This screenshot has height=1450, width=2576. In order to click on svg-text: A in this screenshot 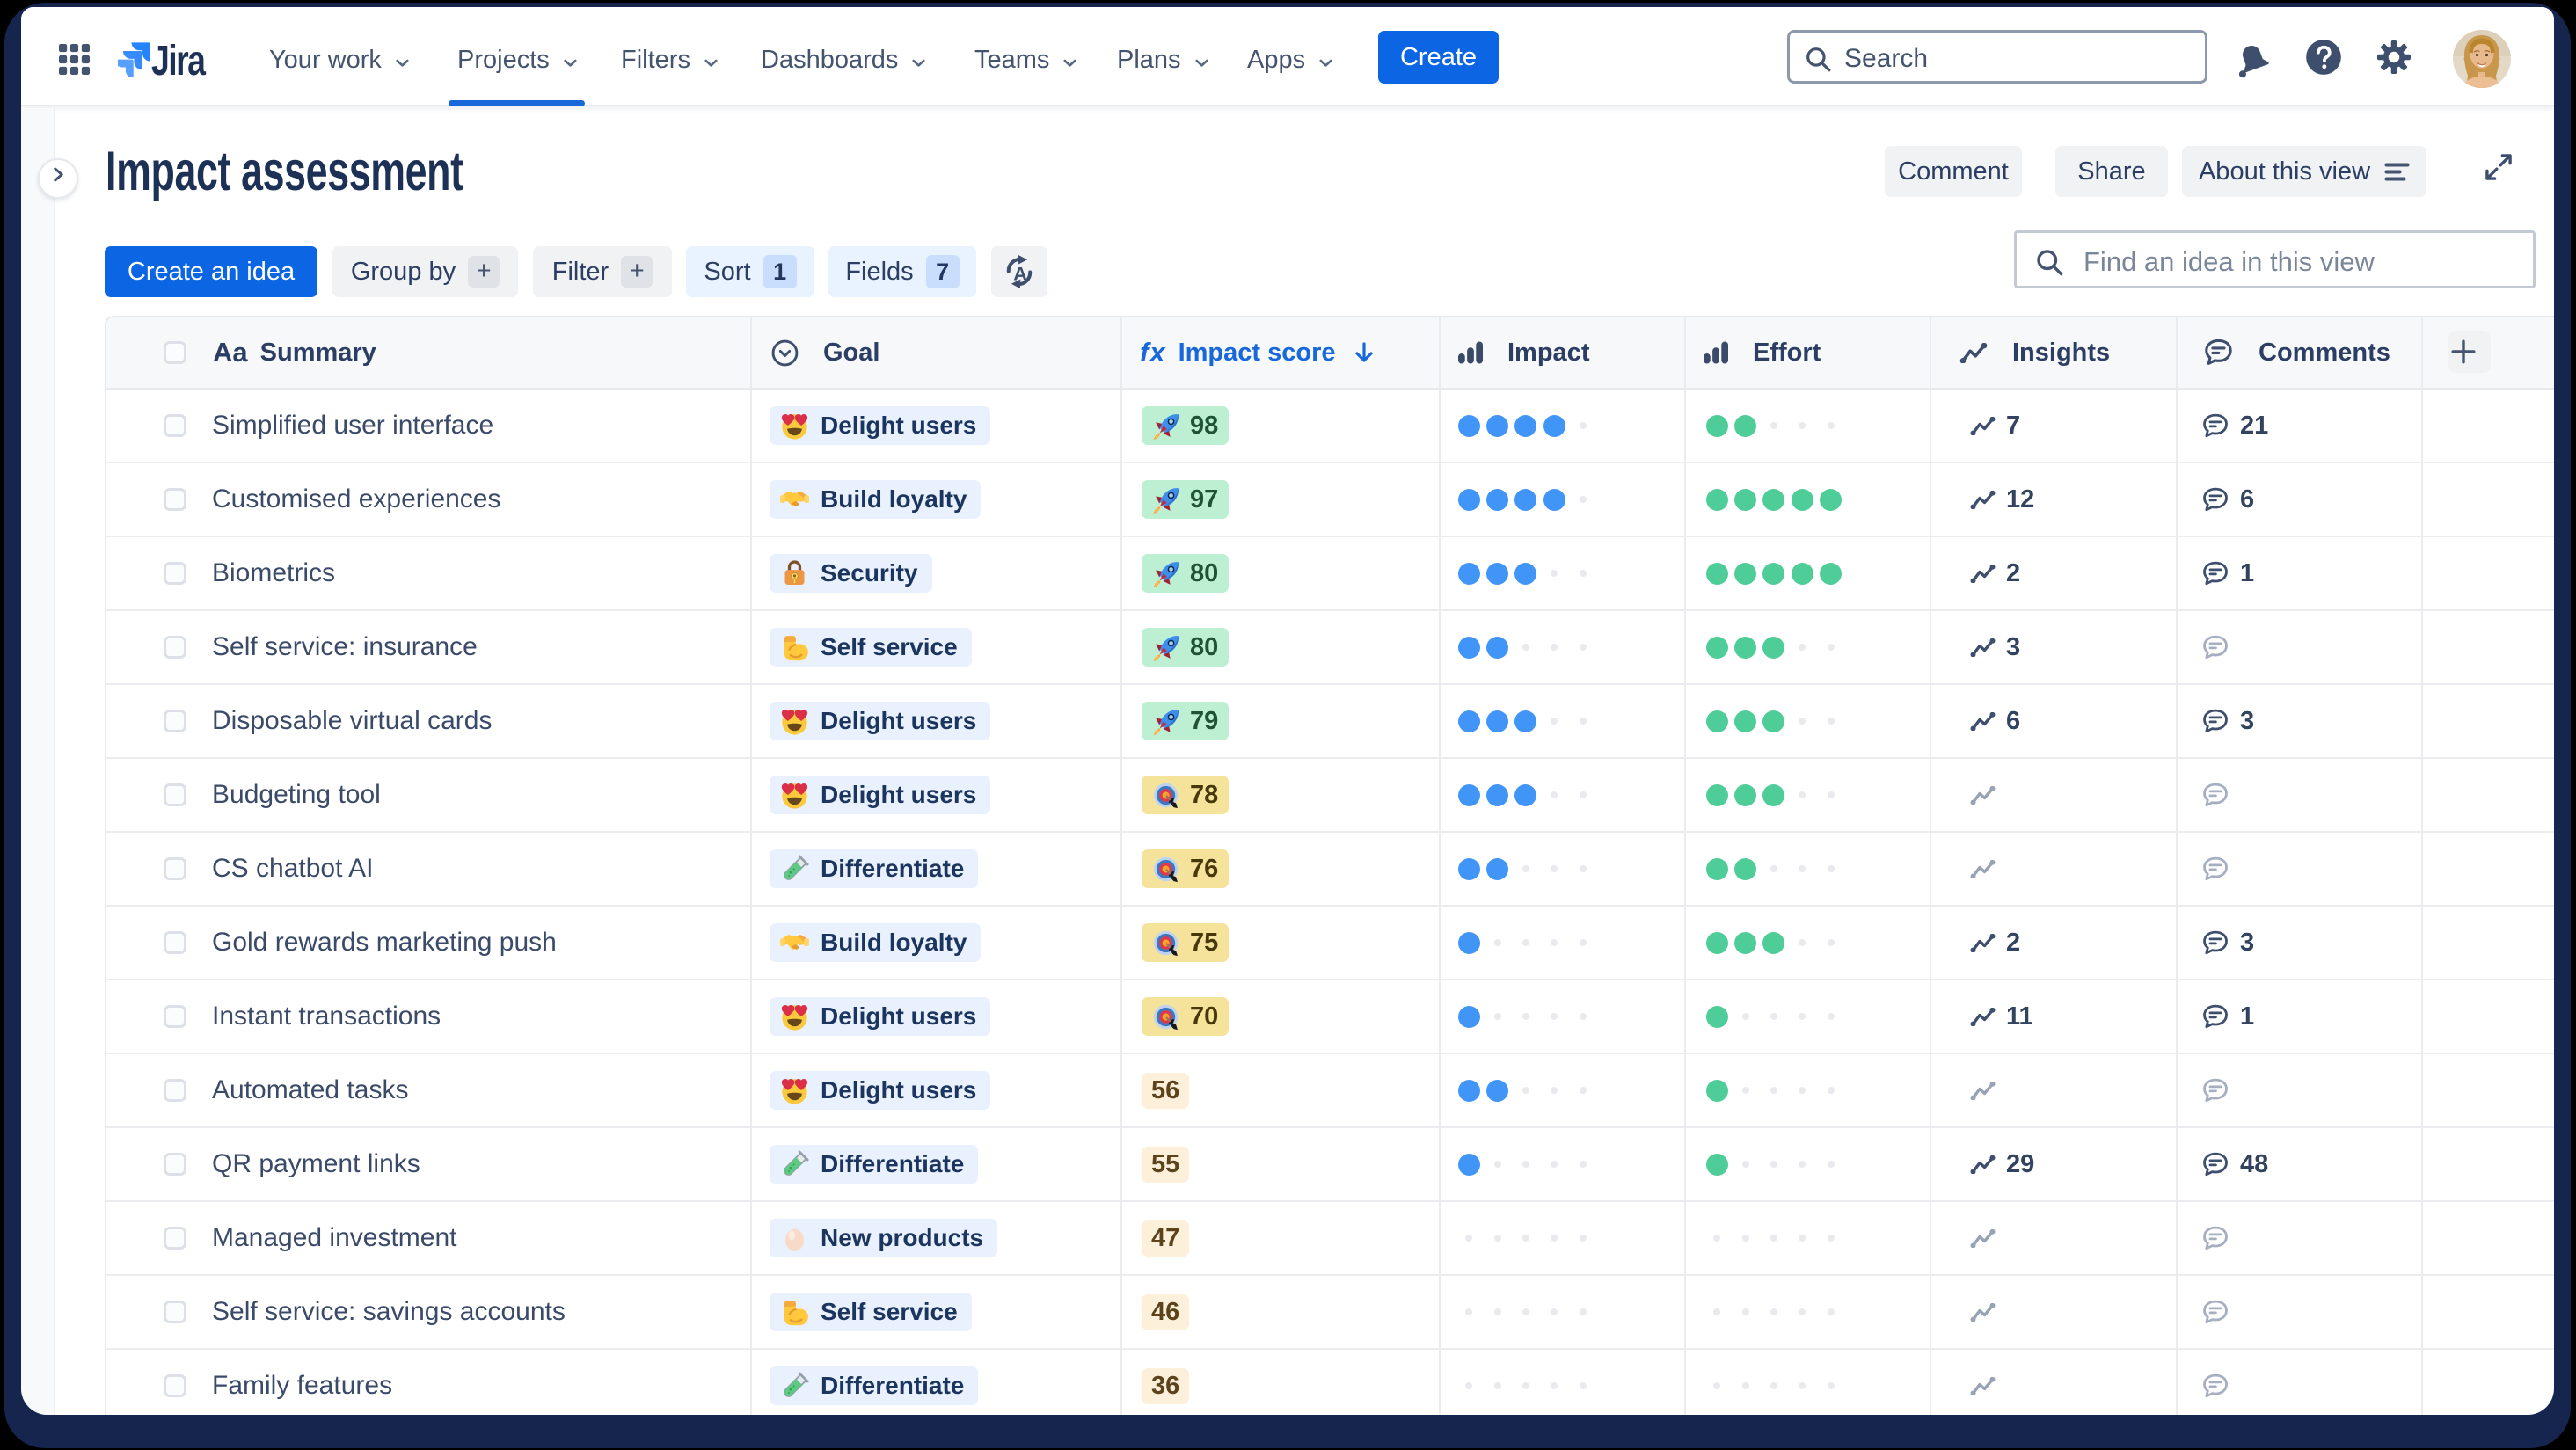, I will do `click(1020, 273)`.